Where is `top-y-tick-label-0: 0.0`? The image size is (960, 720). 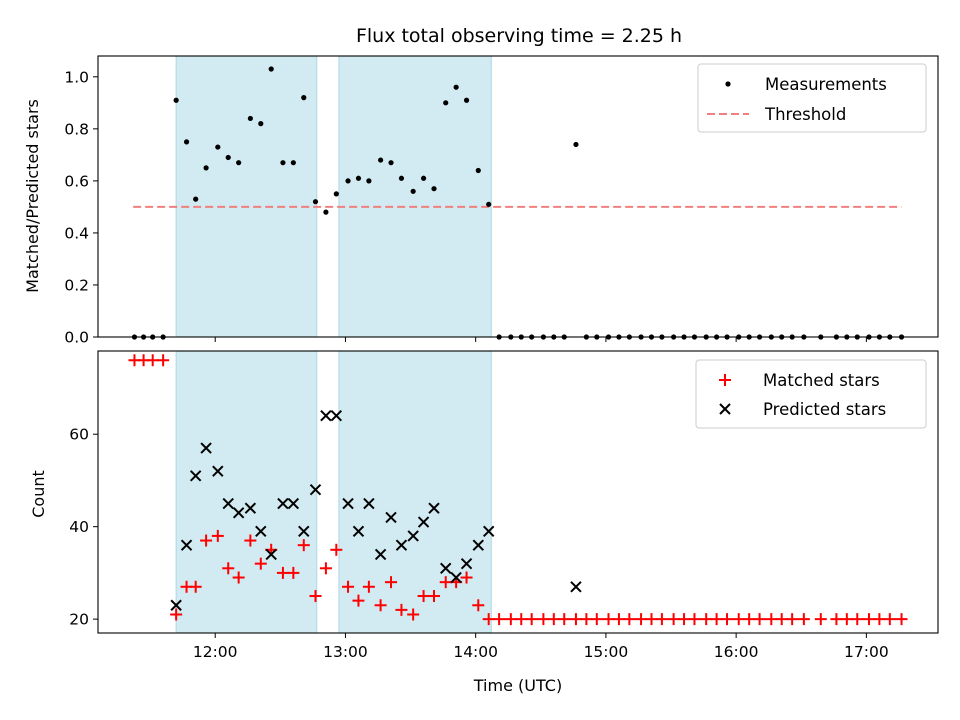
top-y-tick-label-0: 0.0 is located at coordinates (76, 338).